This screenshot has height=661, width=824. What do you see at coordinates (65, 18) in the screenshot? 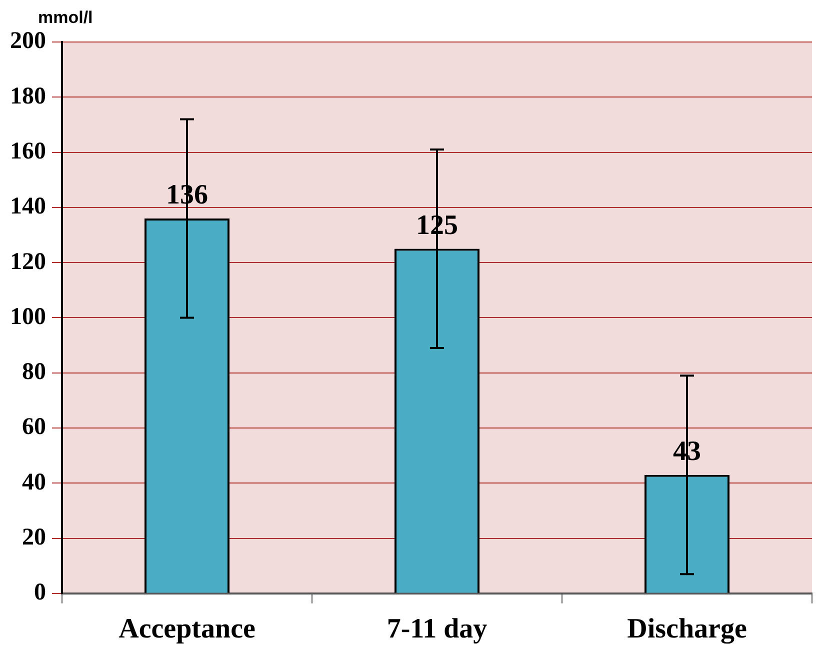
I see `y-axis-title: mmol/l` at bounding box center [65, 18].